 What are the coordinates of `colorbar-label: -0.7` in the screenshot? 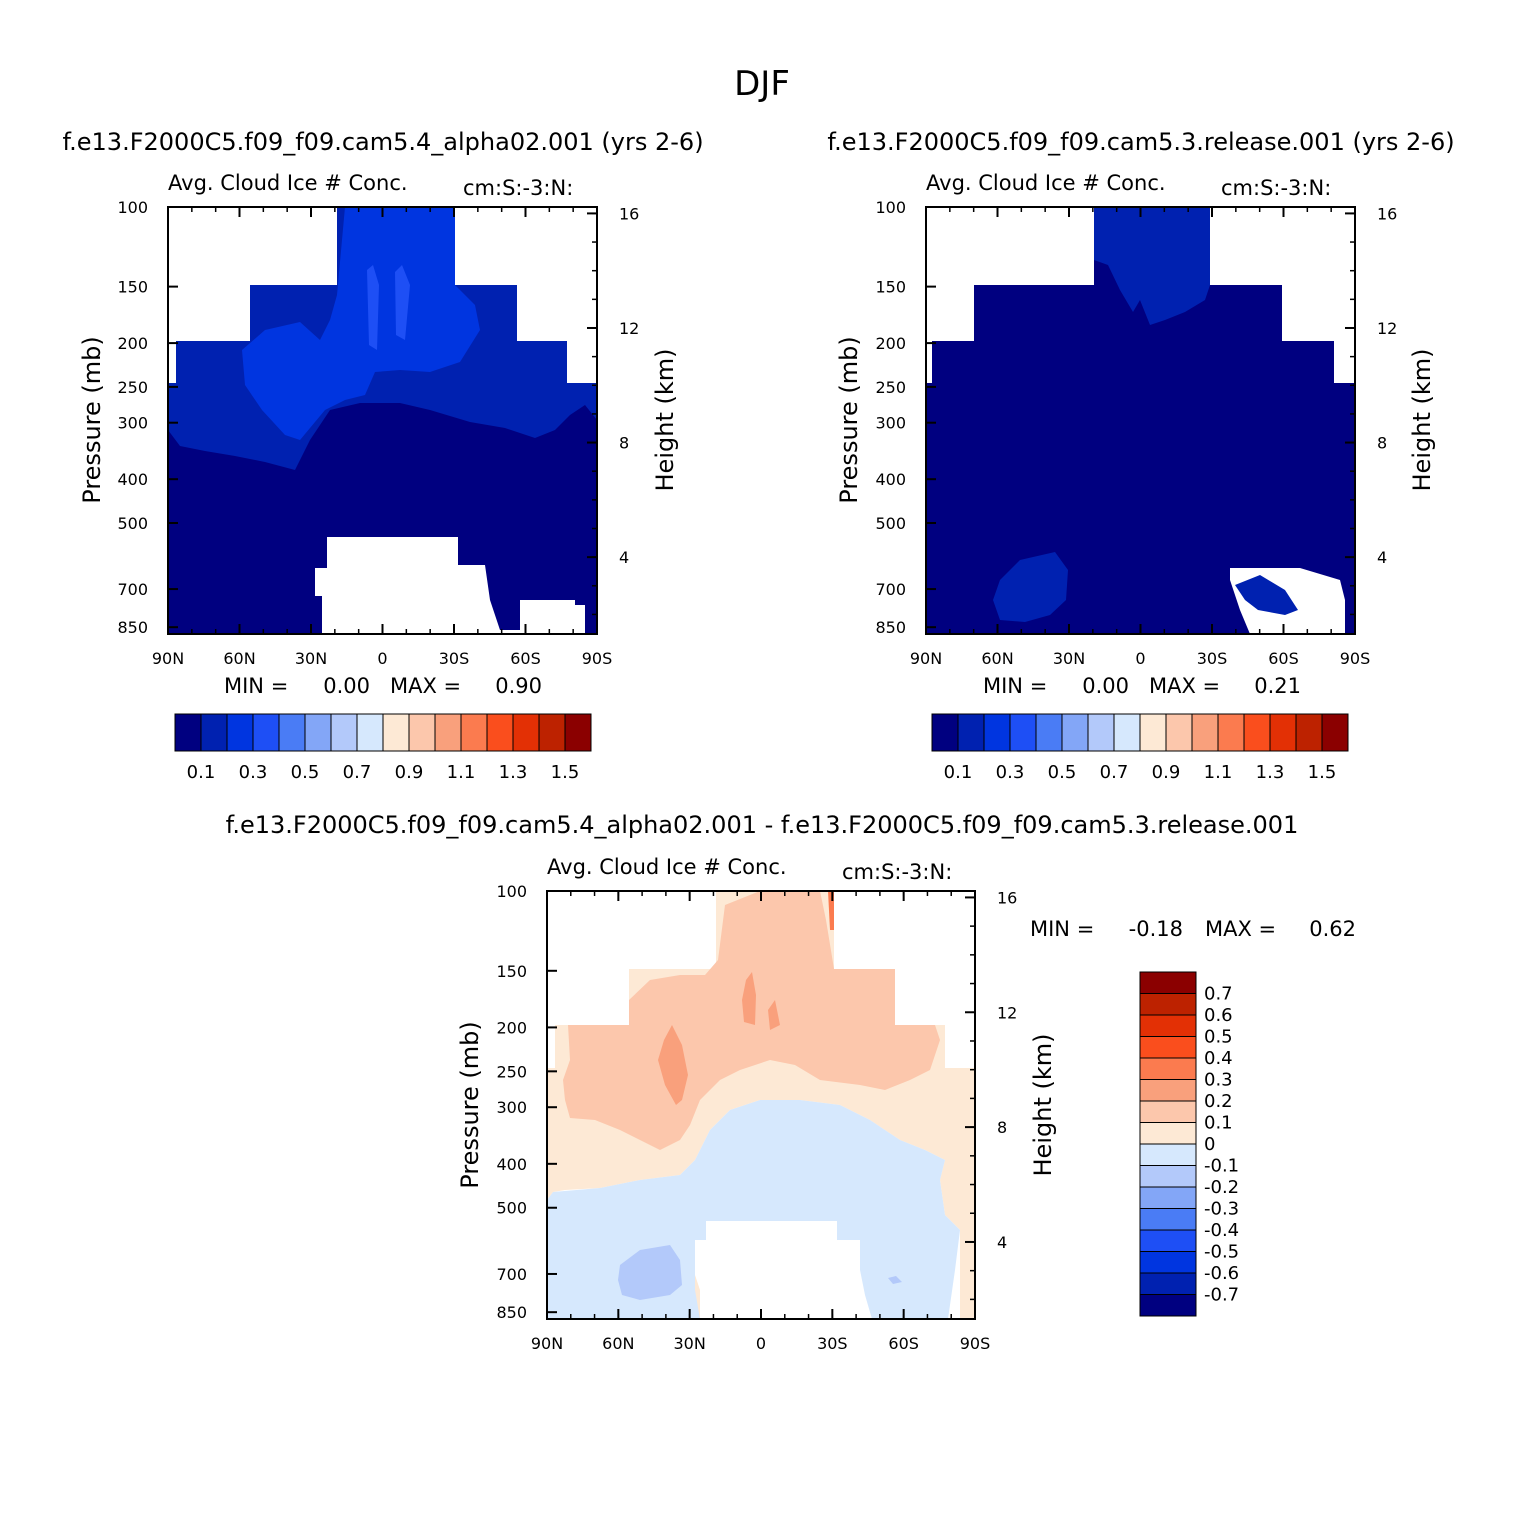 It's located at (1221, 1295).